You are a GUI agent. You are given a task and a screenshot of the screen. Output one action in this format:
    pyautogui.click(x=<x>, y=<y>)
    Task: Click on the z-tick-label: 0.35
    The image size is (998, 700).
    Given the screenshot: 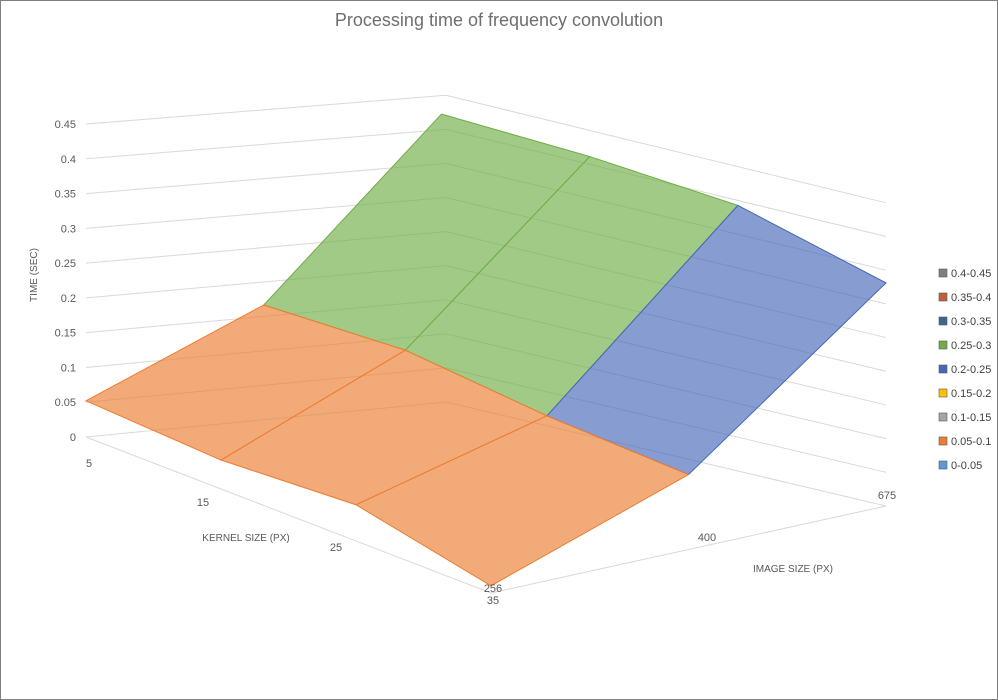 What is the action you would take?
    pyautogui.click(x=65, y=195)
    